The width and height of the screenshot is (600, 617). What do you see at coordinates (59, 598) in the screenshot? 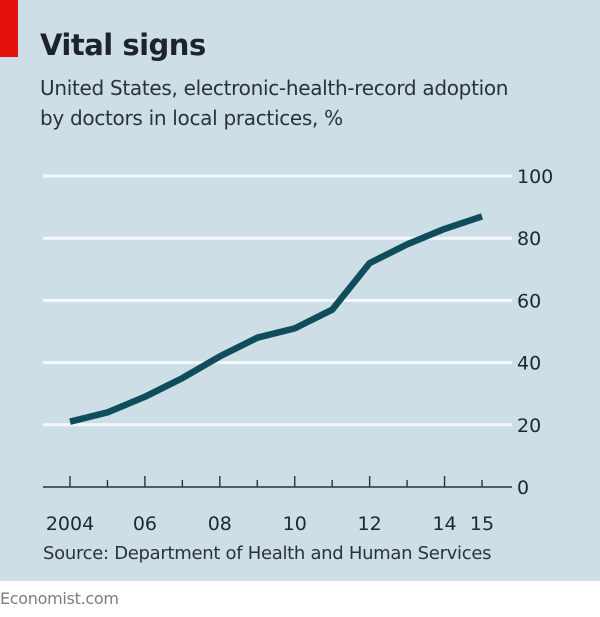
I see `brand-footer: Economist.com` at bounding box center [59, 598].